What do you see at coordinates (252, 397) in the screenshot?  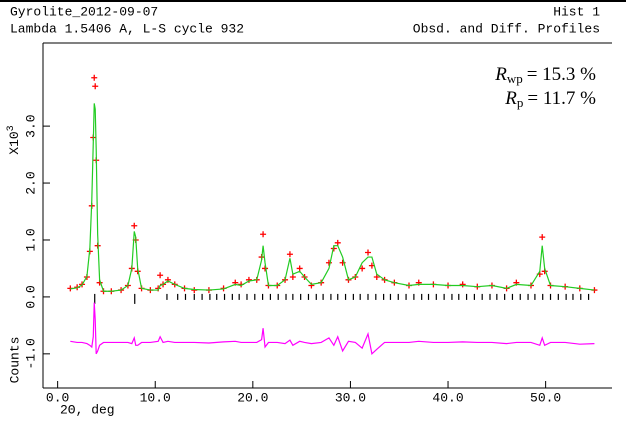 I see `x-tick-label: 20.0` at bounding box center [252, 397].